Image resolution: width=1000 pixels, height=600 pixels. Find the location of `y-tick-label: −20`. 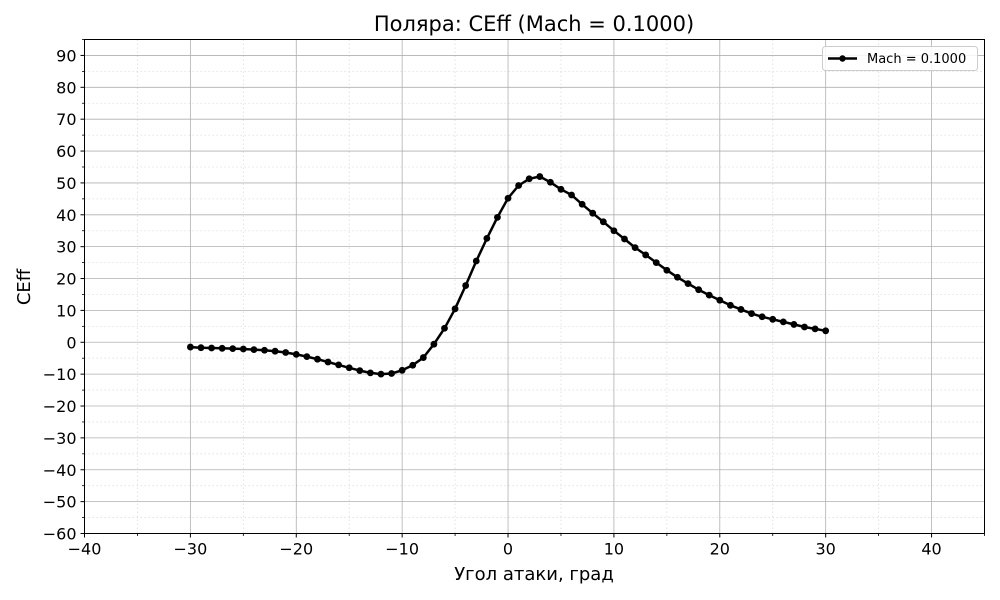

y-tick-label: −20 is located at coordinates (60, 406).